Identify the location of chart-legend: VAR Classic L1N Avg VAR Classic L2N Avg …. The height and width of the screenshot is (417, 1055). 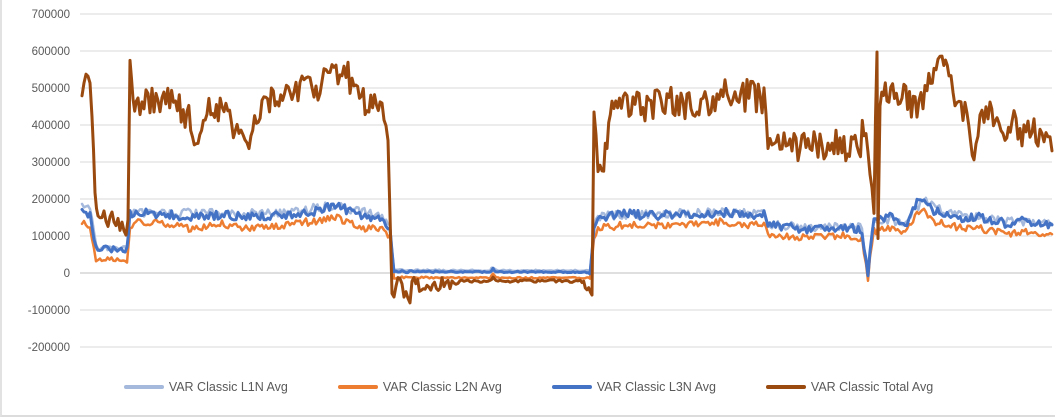
(528, 387).